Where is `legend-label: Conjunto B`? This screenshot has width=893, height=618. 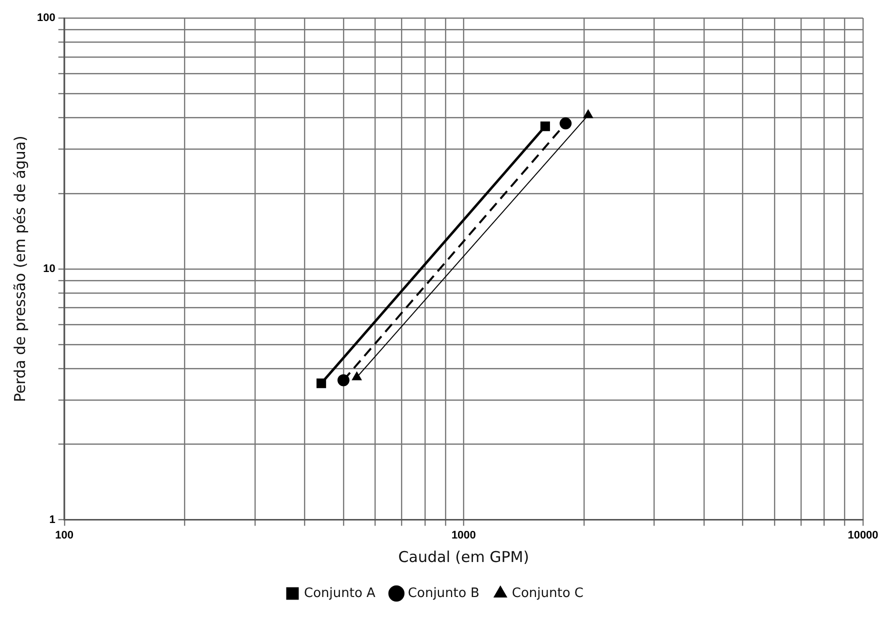 legend-label: Conjunto B is located at coordinates (444, 593).